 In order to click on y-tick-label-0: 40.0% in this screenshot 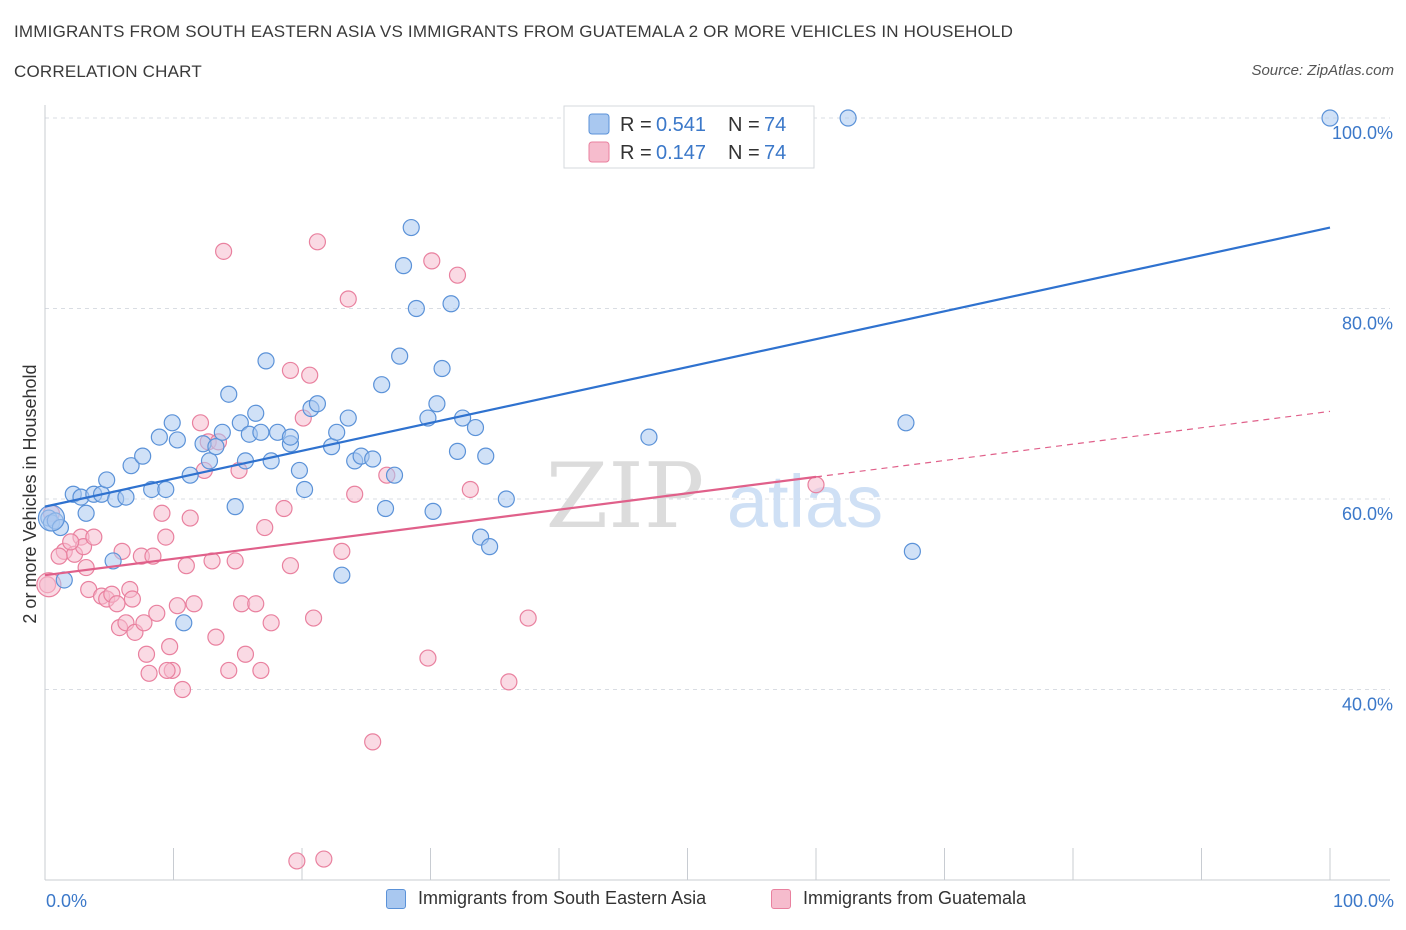, I will do `click(1367, 705)`.